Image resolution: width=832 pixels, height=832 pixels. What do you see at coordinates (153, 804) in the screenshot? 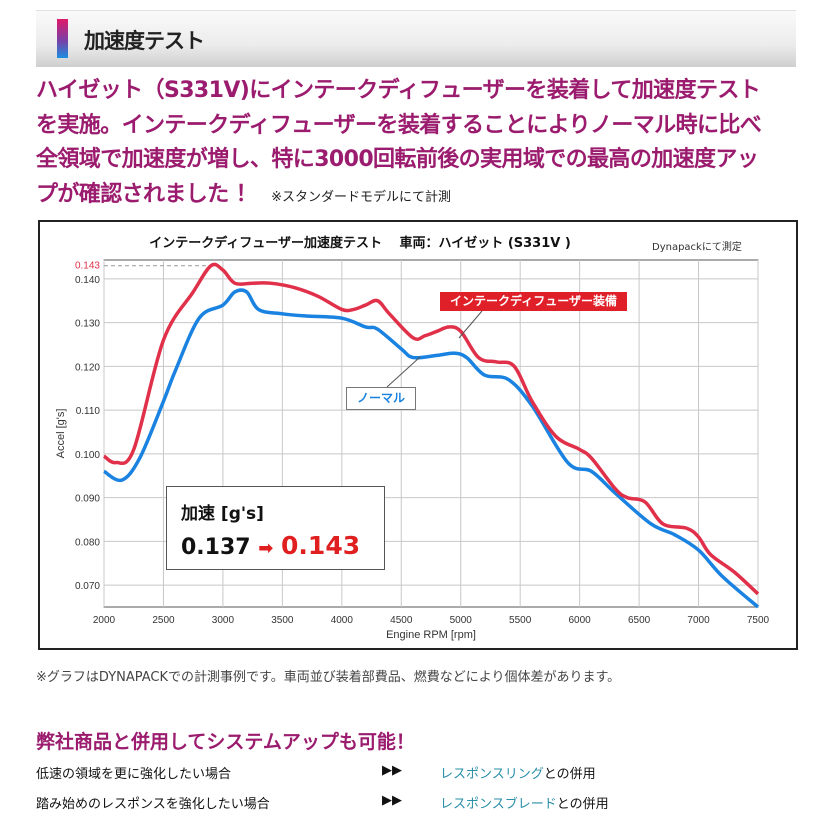
I see `combo-condition: 踏み始めのレスポンスを強化したい場合` at bounding box center [153, 804].